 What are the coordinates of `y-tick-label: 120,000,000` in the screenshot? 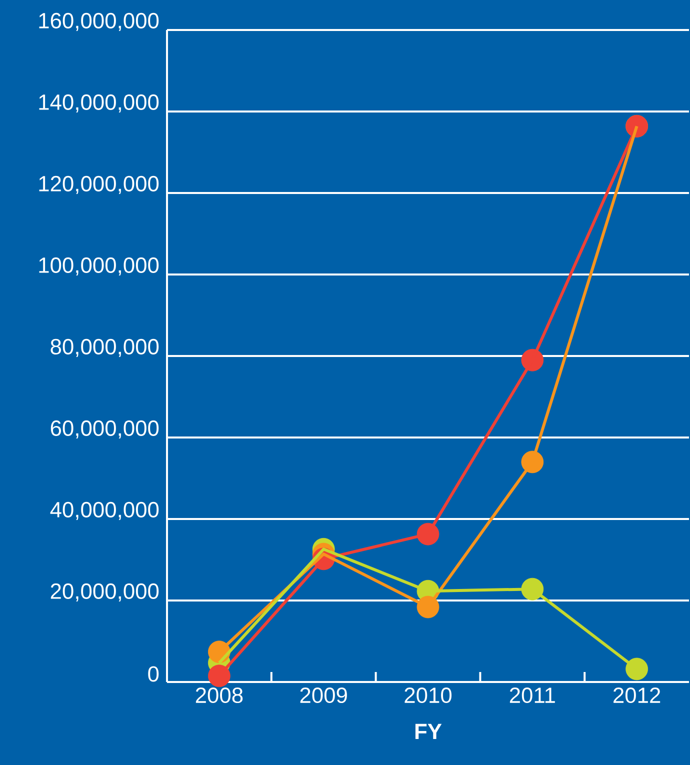 It's located at (99, 185).